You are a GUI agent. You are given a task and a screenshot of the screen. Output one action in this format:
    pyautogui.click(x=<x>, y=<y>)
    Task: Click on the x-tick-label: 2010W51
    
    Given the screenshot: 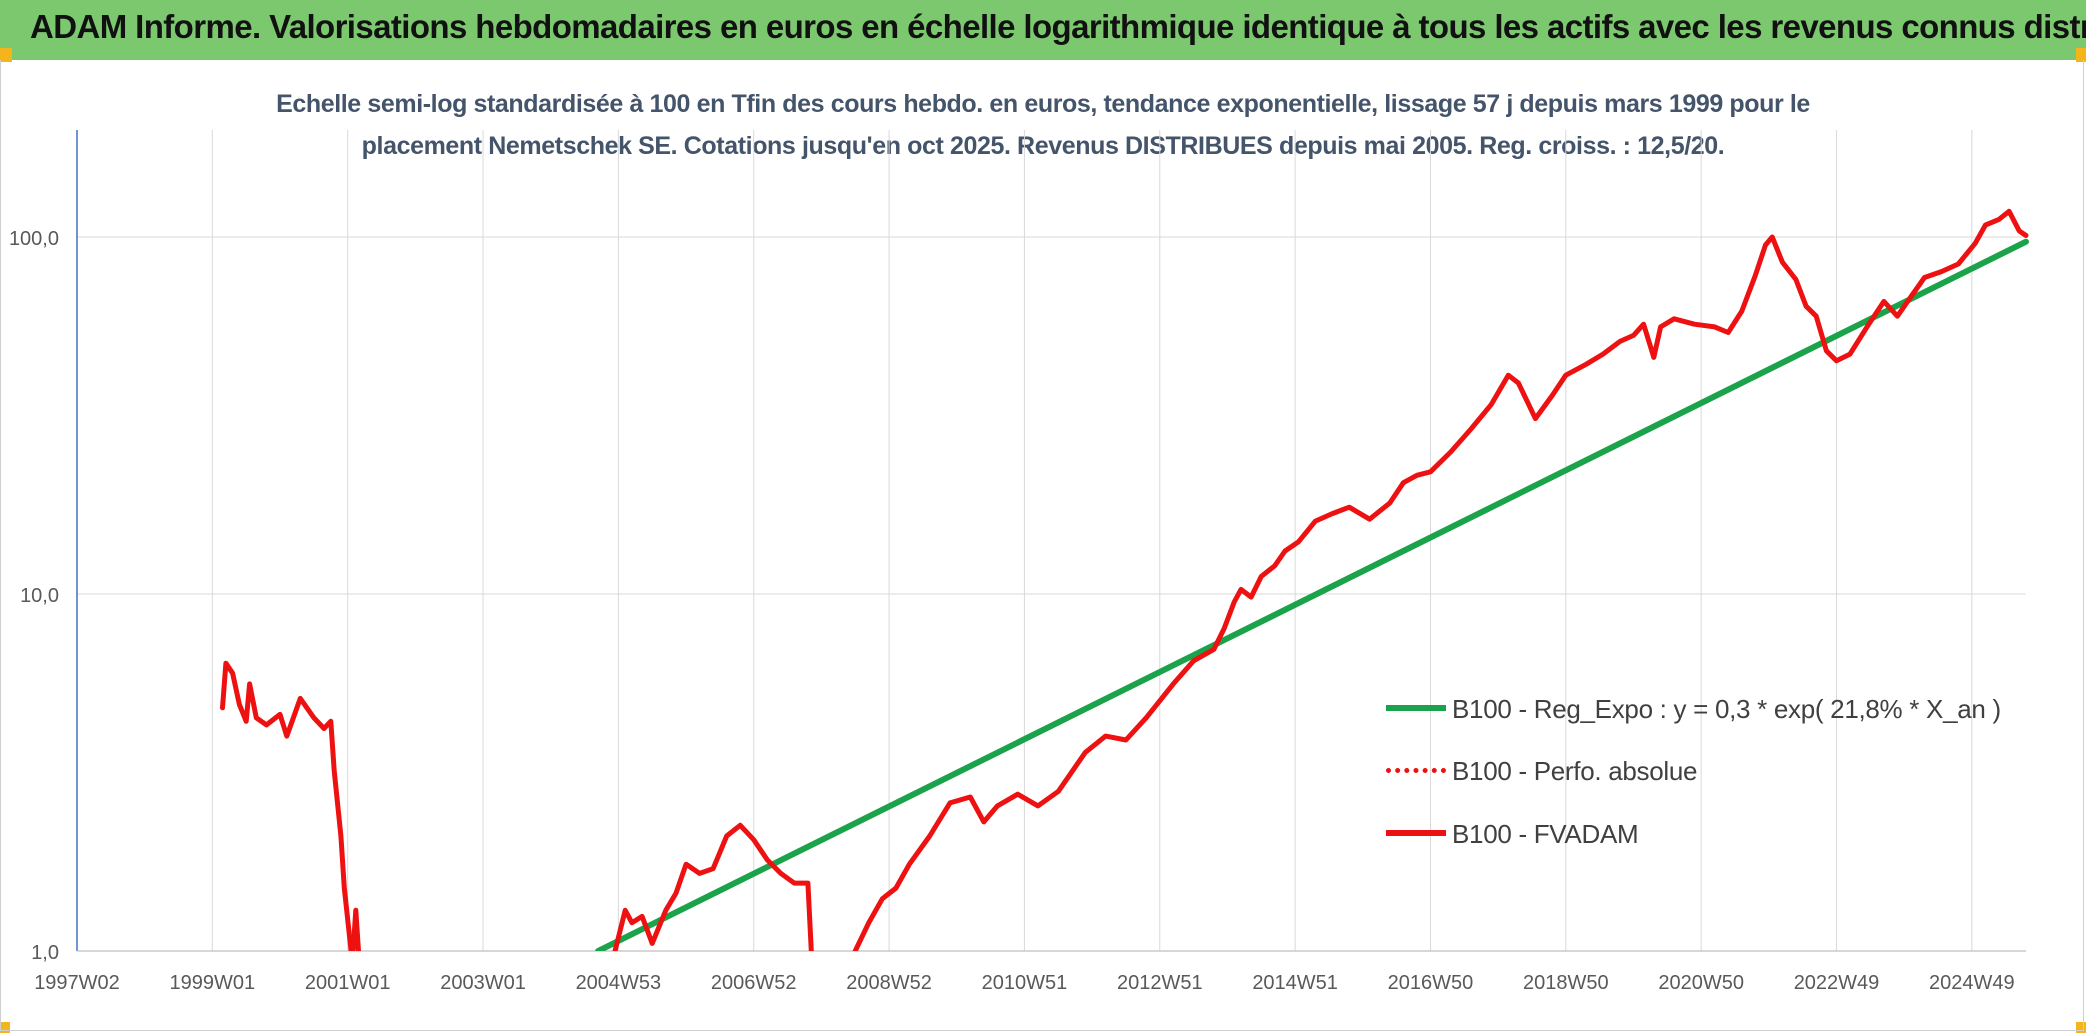 What is the action you would take?
    pyautogui.click(x=1025, y=983)
    